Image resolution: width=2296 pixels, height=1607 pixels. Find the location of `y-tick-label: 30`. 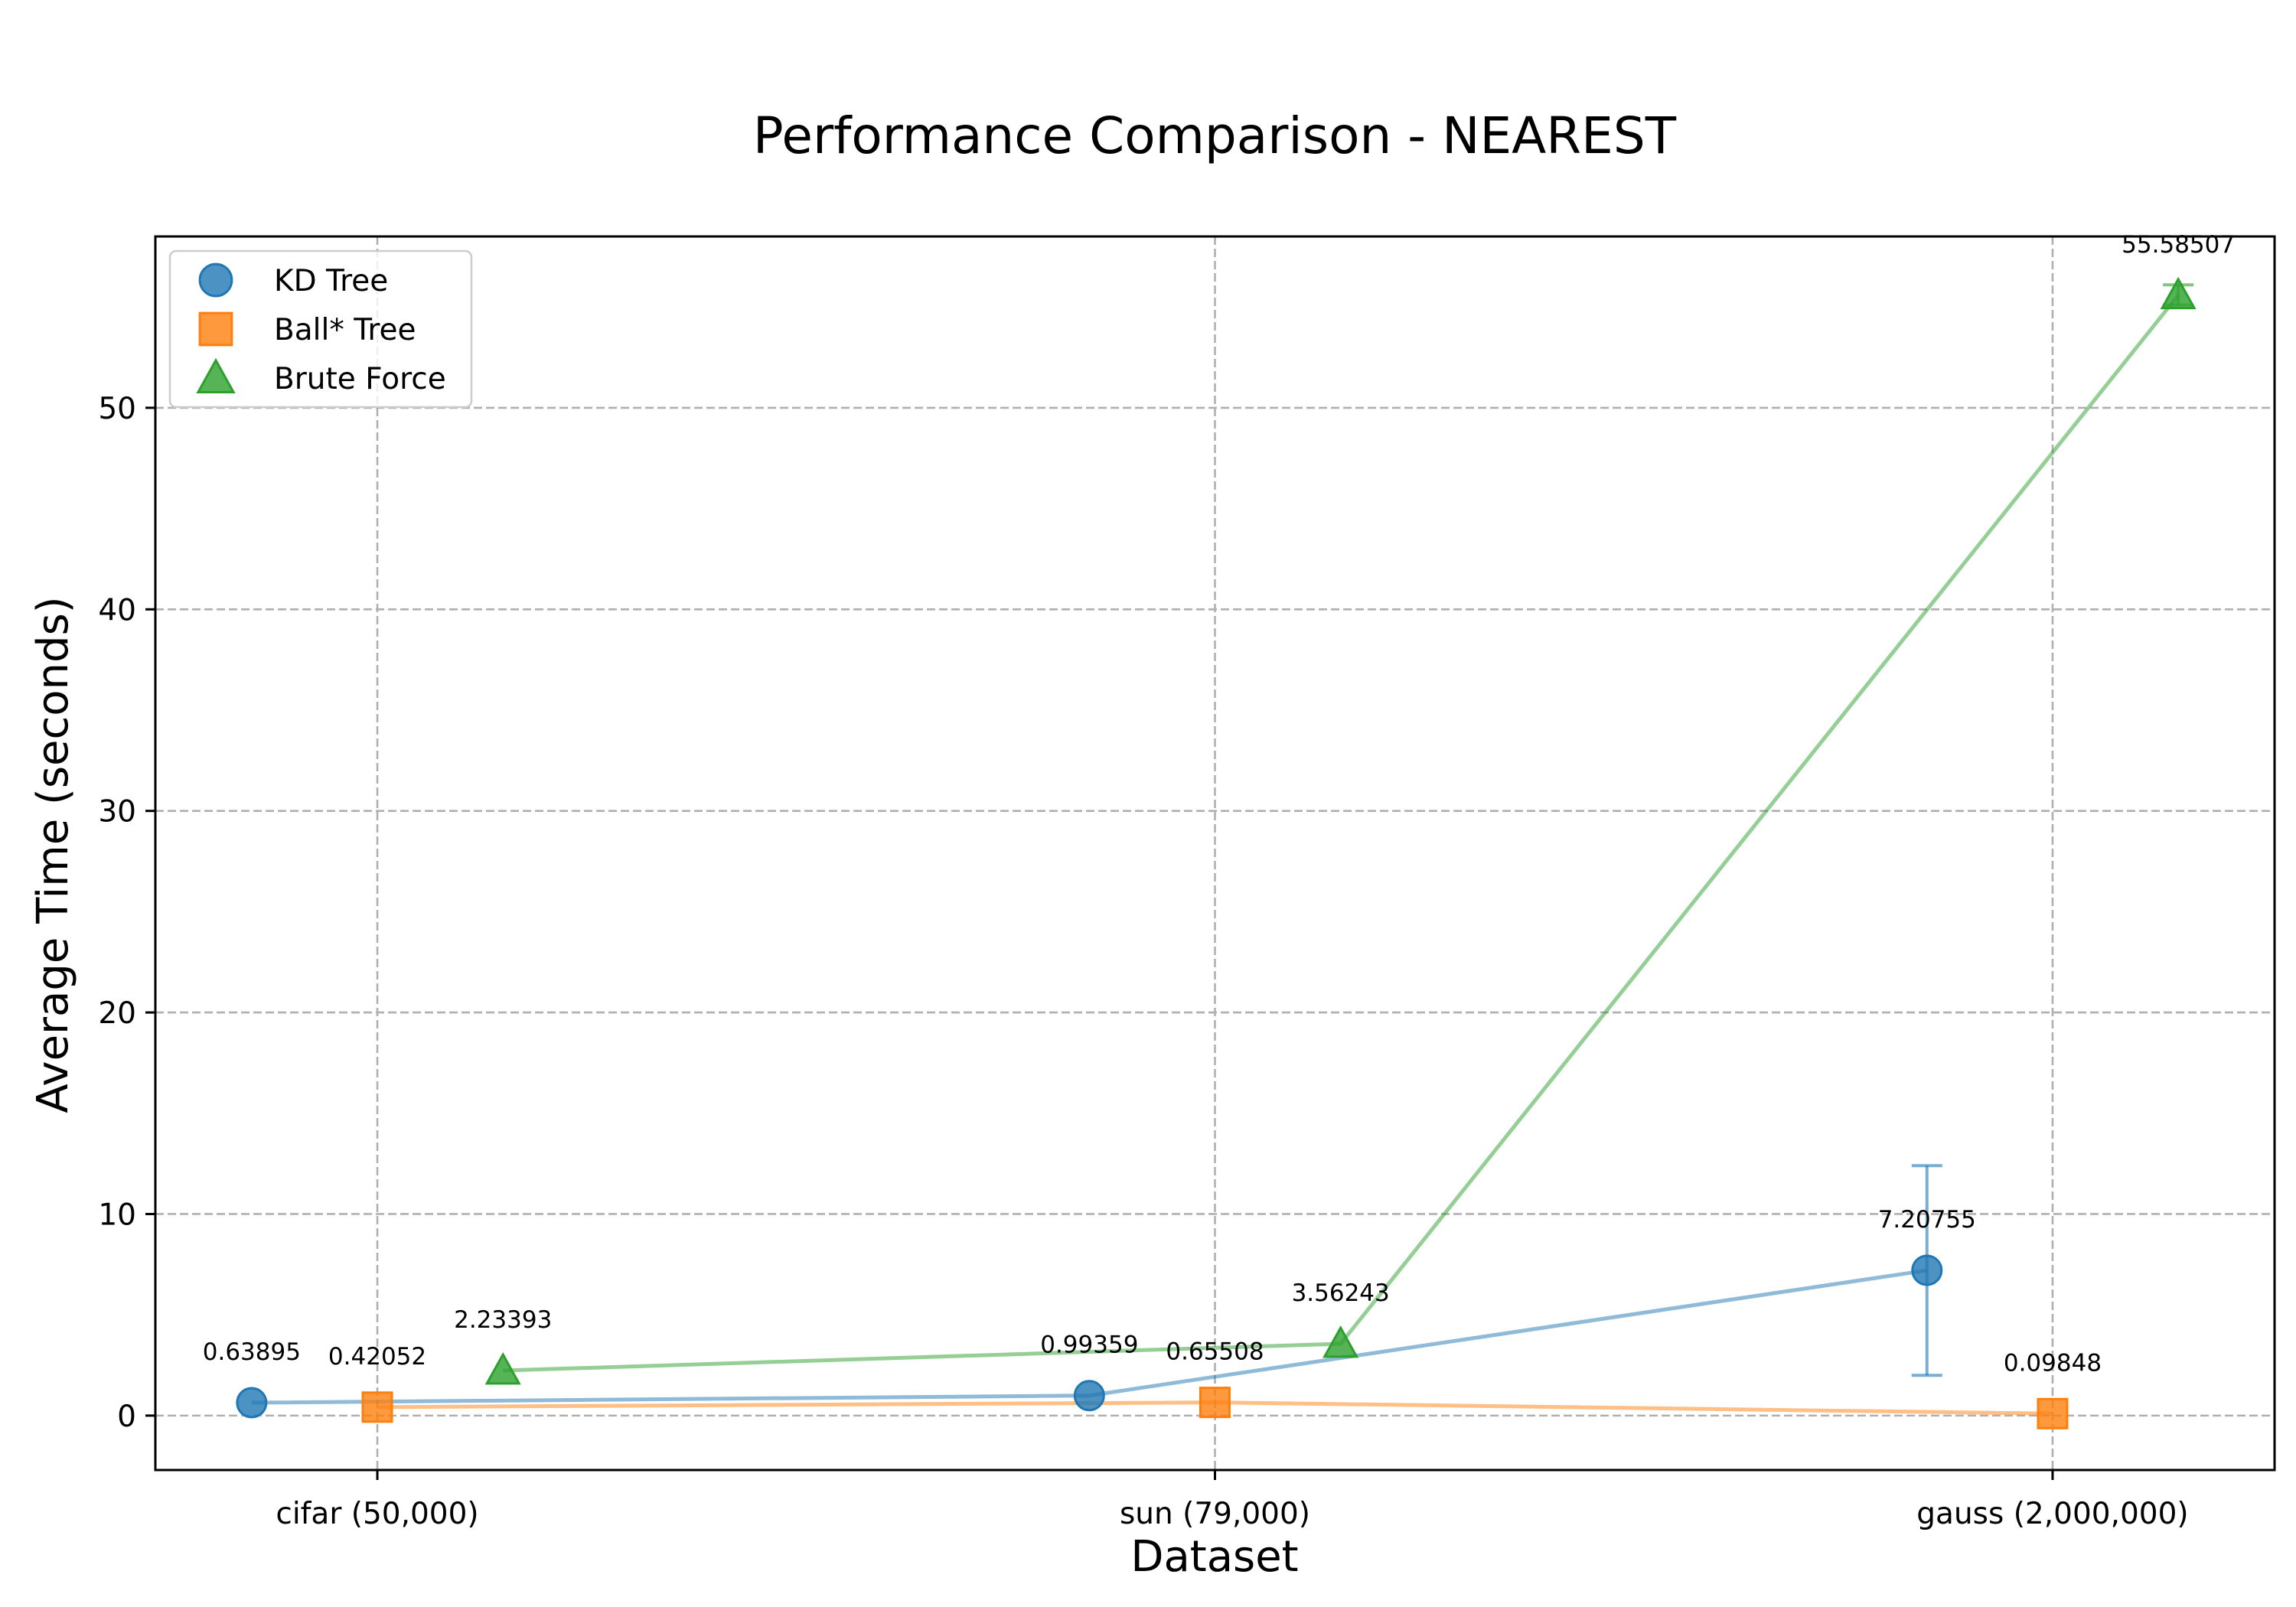

y-tick-label: 30 is located at coordinates (117, 812).